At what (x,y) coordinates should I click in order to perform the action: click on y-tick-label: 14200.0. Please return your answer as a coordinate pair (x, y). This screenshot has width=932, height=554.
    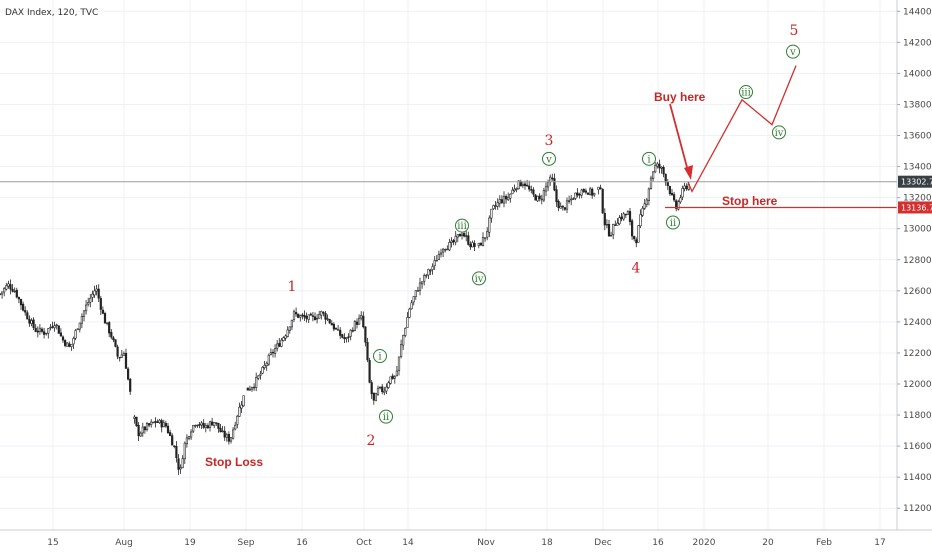
    Looking at the image, I should click on (917, 43).